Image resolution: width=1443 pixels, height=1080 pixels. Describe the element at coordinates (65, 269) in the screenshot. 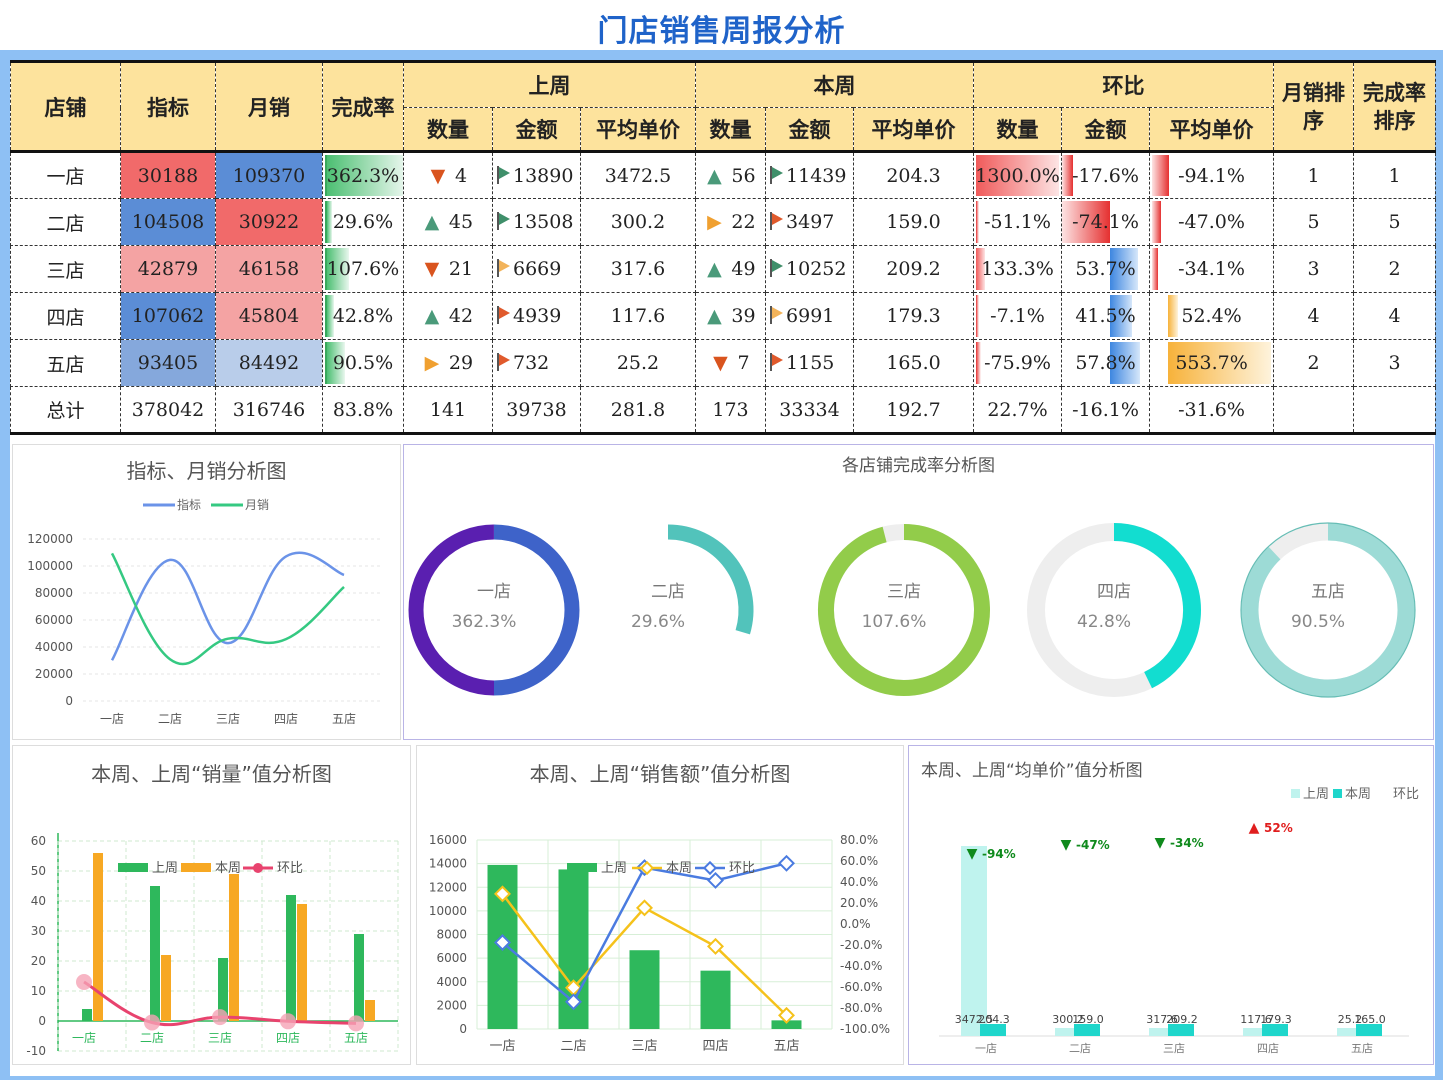

I see `cell-store: 三店` at that location.